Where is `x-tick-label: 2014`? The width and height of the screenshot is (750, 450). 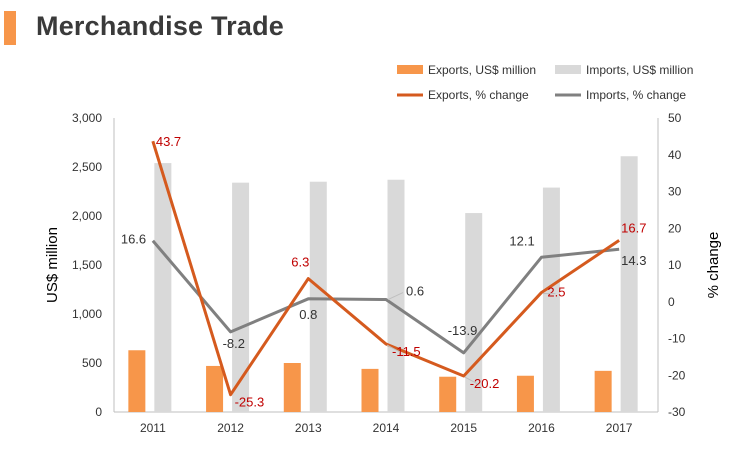 x-tick-label: 2014 is located at coordinates (386, 428).